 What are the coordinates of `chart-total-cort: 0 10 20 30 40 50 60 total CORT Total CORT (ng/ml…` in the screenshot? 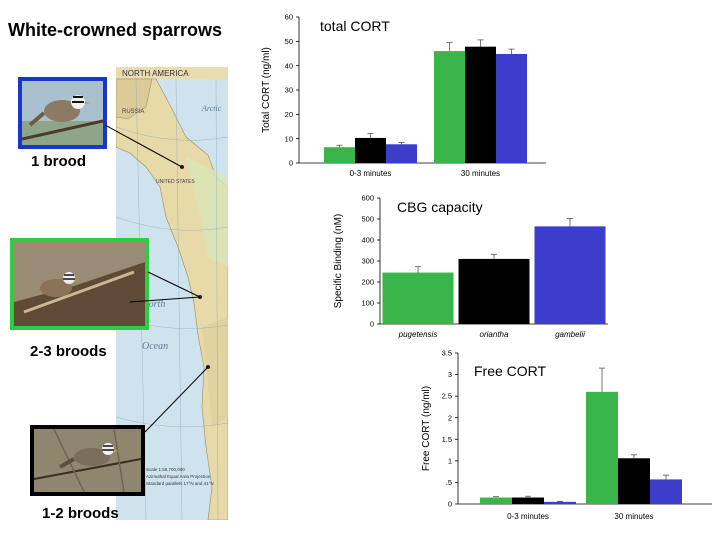 It's located at (403, 95).